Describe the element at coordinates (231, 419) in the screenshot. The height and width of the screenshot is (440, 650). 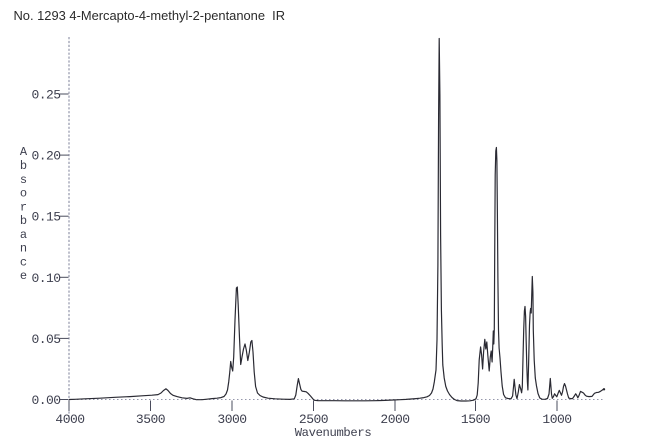
I see `svg-text: 3000` at that location.